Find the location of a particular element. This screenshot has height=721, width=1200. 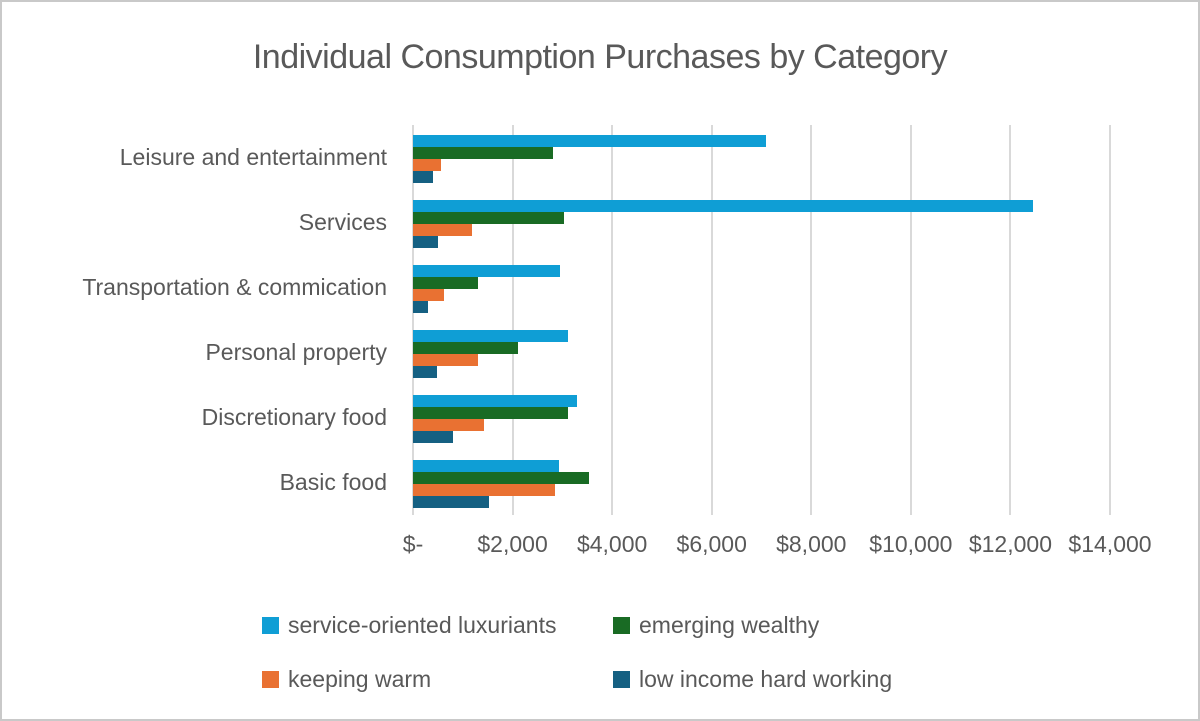

legend-item: low income hard working is located at coordinates (752, 679).